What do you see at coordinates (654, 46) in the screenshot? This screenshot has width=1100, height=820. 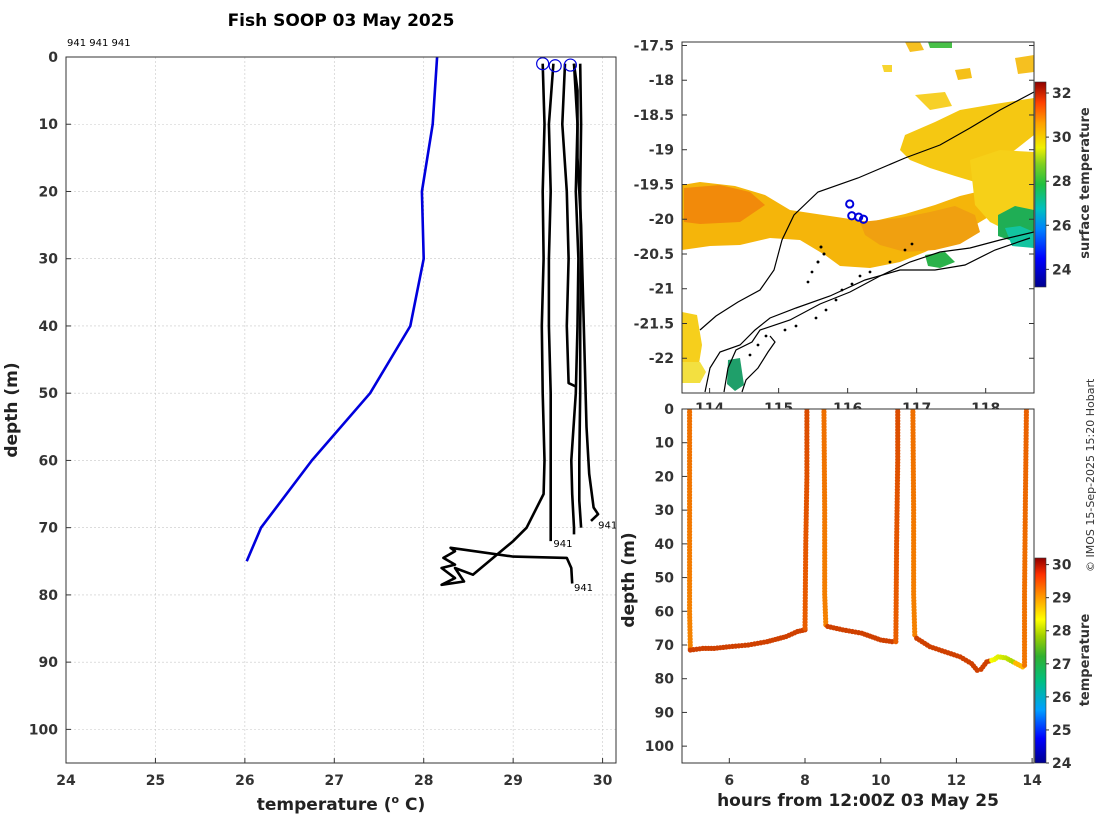 I see `map-y-tick: -17.5` at bounding box center [654, 46].